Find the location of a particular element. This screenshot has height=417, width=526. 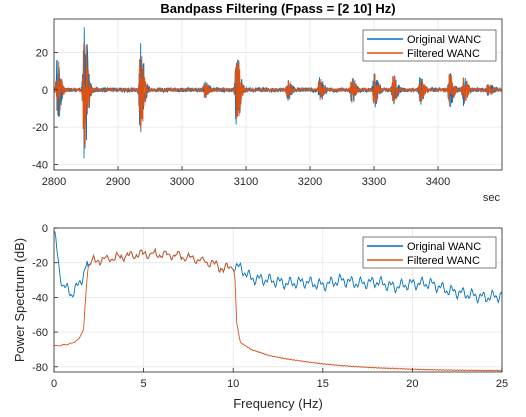

ax1-y-tick-label: -80 is located at coordinates (40, 368).